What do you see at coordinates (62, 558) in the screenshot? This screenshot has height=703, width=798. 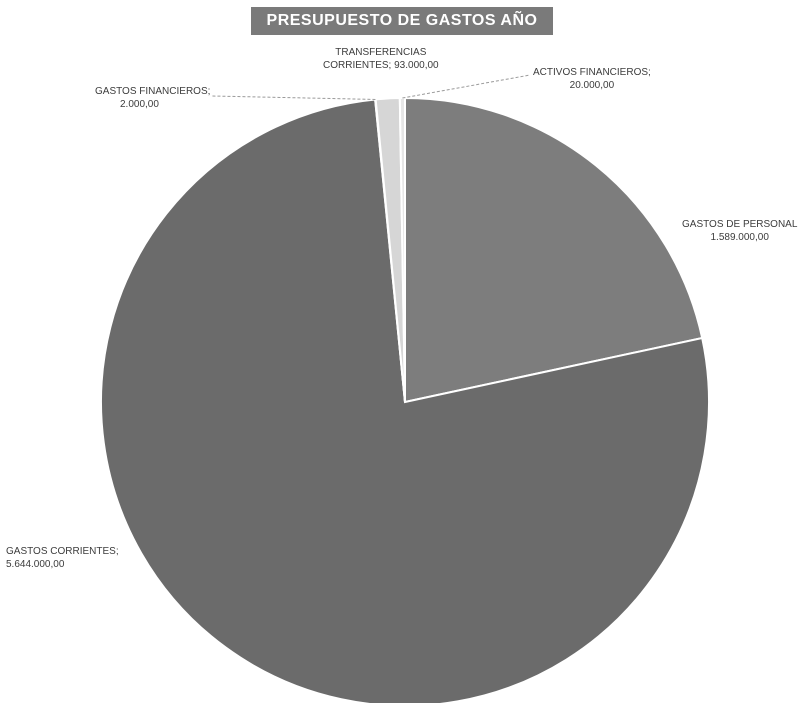 I see `data-label-gastos-corrientes: GASTOS CORRIENTES; 5.644.000,00` at bounding box center [62, 558].